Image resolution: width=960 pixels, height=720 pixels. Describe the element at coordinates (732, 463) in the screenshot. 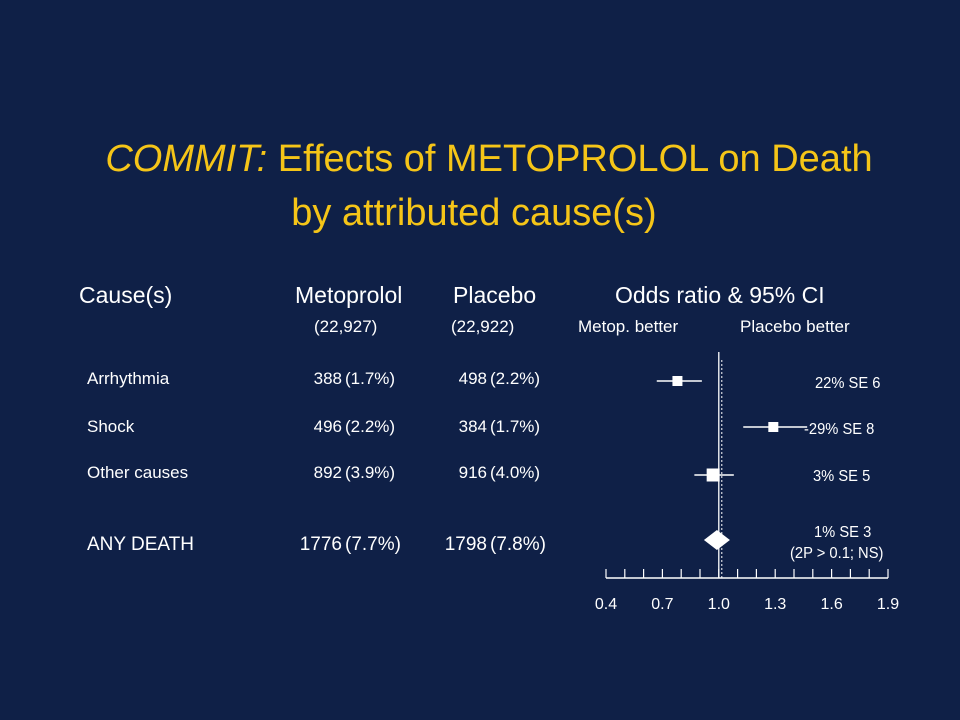

I see `confidence-intervals` at that location.